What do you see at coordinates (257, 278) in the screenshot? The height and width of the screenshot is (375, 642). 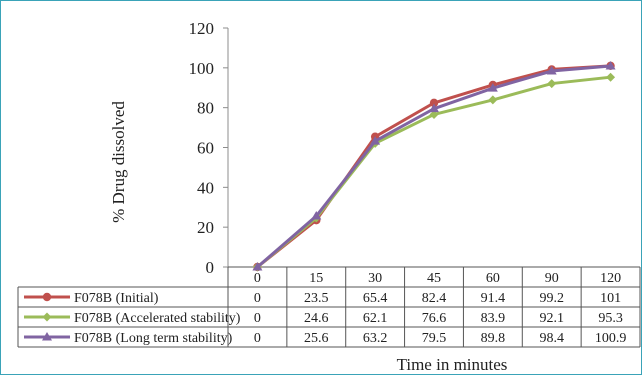 I see `x-category-label: 0` at bounding box center [257, 278].